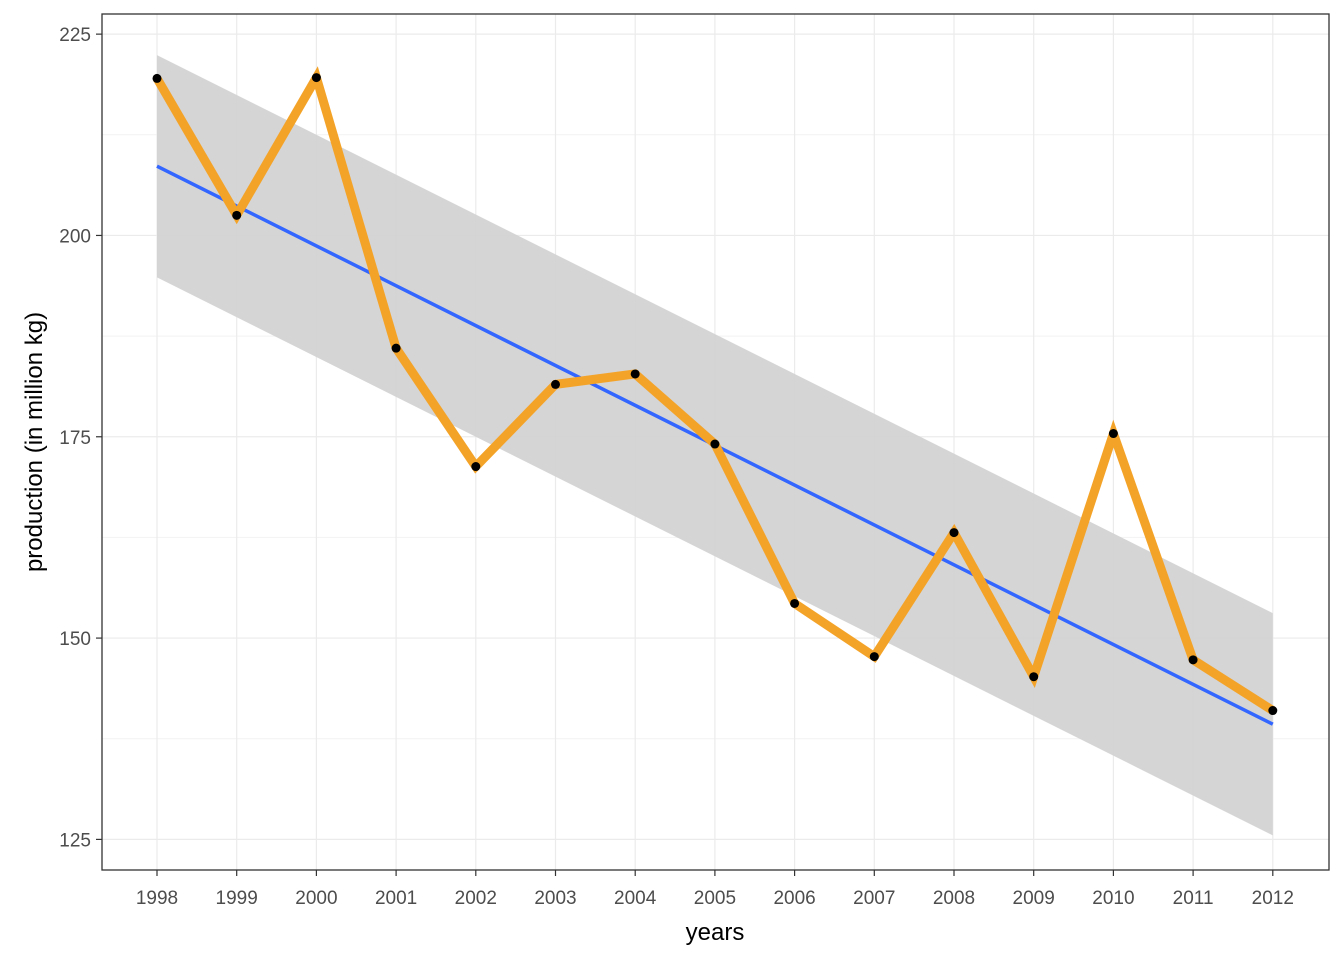 The height and width of the screenshot is (960, 1344). What do you see at coordinates (555, 898) in the screenshot?
I see `x-tick-label: 2003` at bounding box center [555, 898].